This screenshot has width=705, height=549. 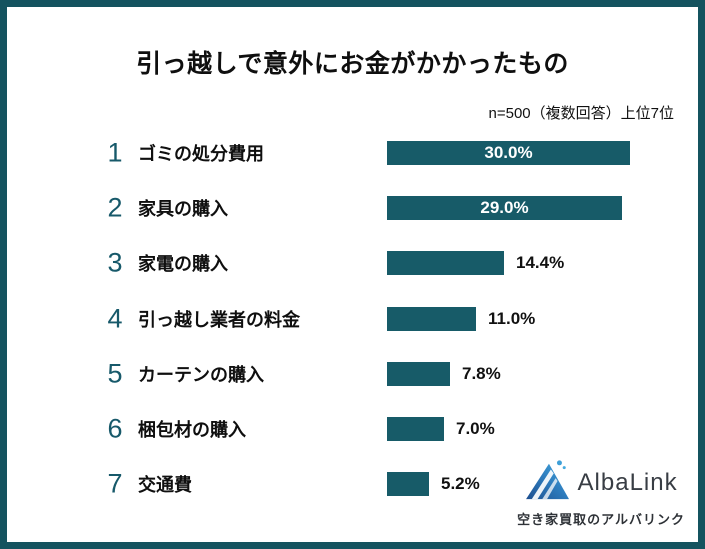 I want to click on category-label: 梱包材の購入, so click(x=192, y=430).